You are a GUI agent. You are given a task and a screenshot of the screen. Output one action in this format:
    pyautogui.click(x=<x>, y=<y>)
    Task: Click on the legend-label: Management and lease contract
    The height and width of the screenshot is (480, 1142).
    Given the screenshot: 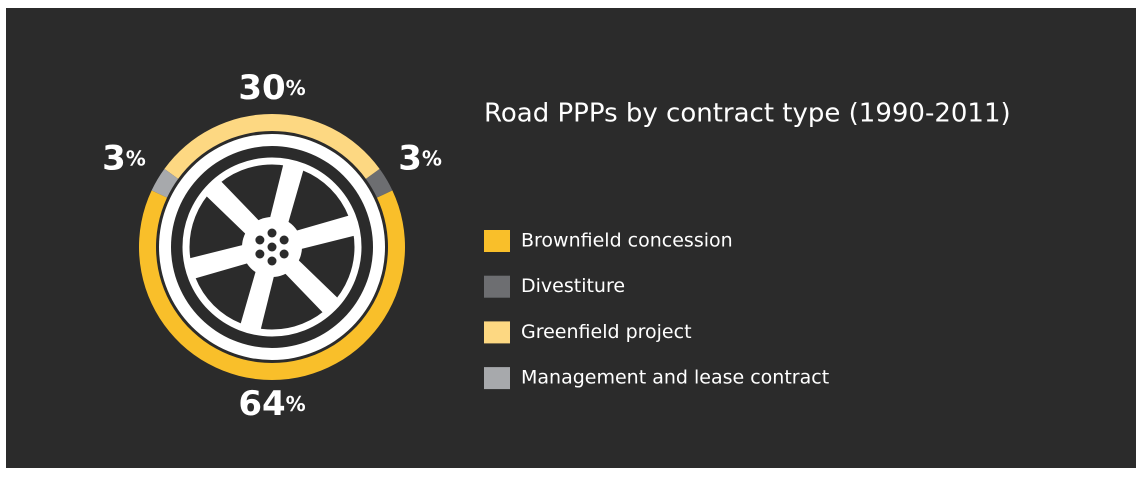 What is the action you would take?
    pyautogui.click(x=675, y=378)
    